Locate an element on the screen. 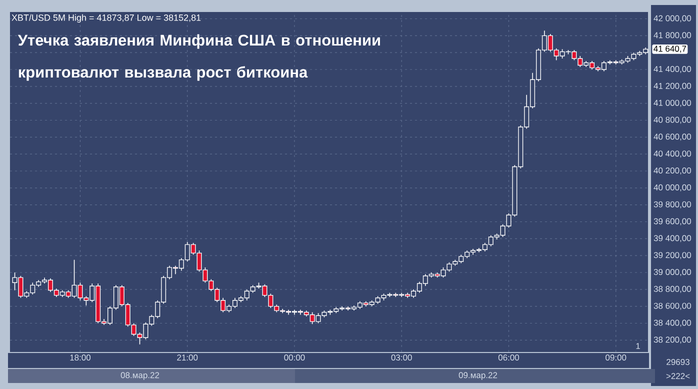 The width and height of the screenshot is (698, 389). y-tick-label: 41 200,00 is located at coordinates (673, 86).